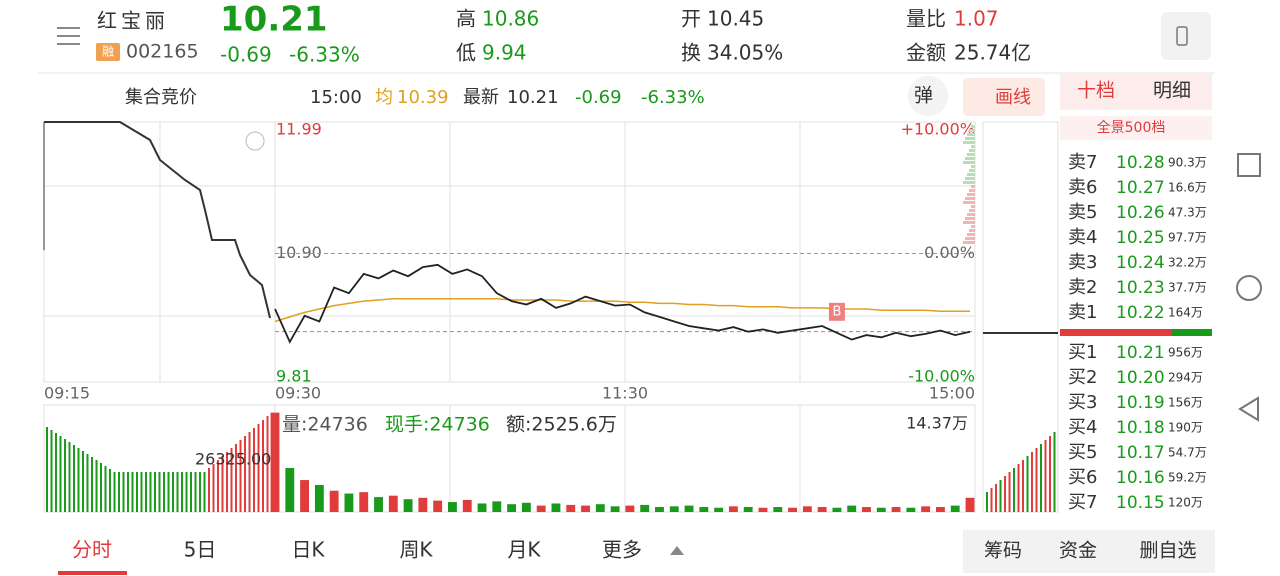  Describe the element at coordinates (1003, 551) in the screenshot. I see `action-button: 筹码` at that location.